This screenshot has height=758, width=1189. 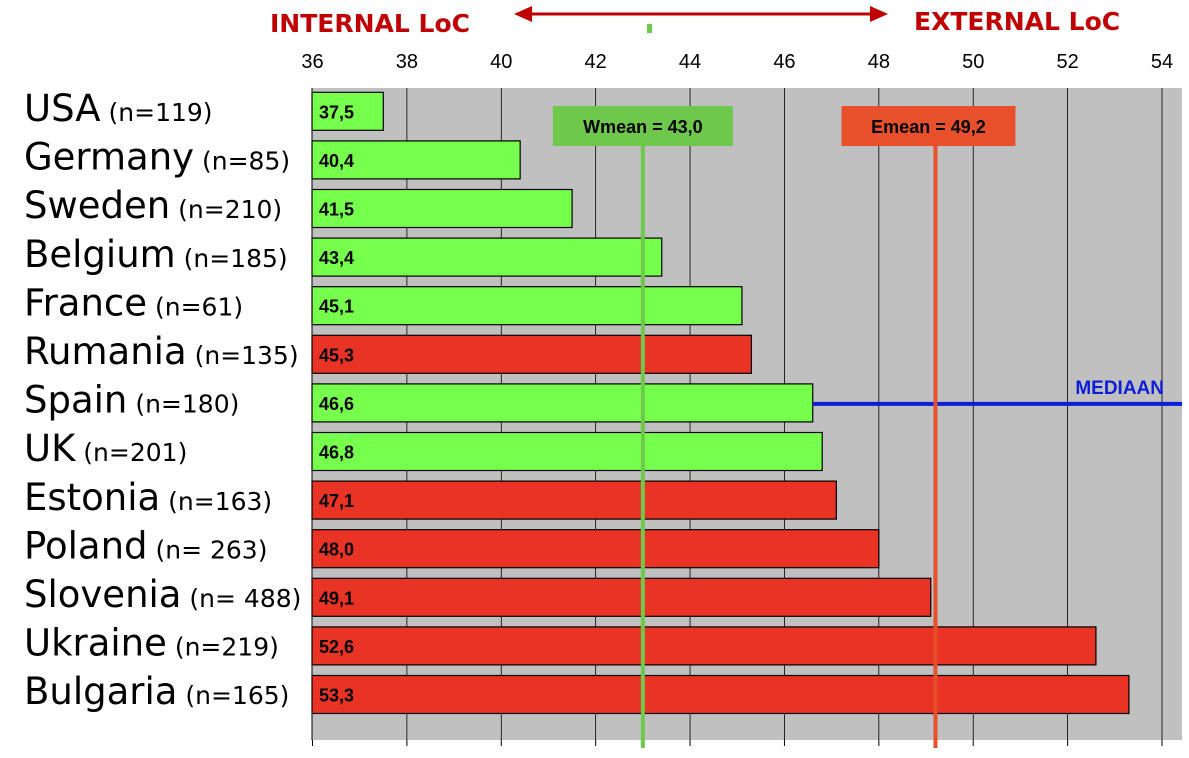 I want to click on sample-size: (n=180), so click(x=183, y=404).